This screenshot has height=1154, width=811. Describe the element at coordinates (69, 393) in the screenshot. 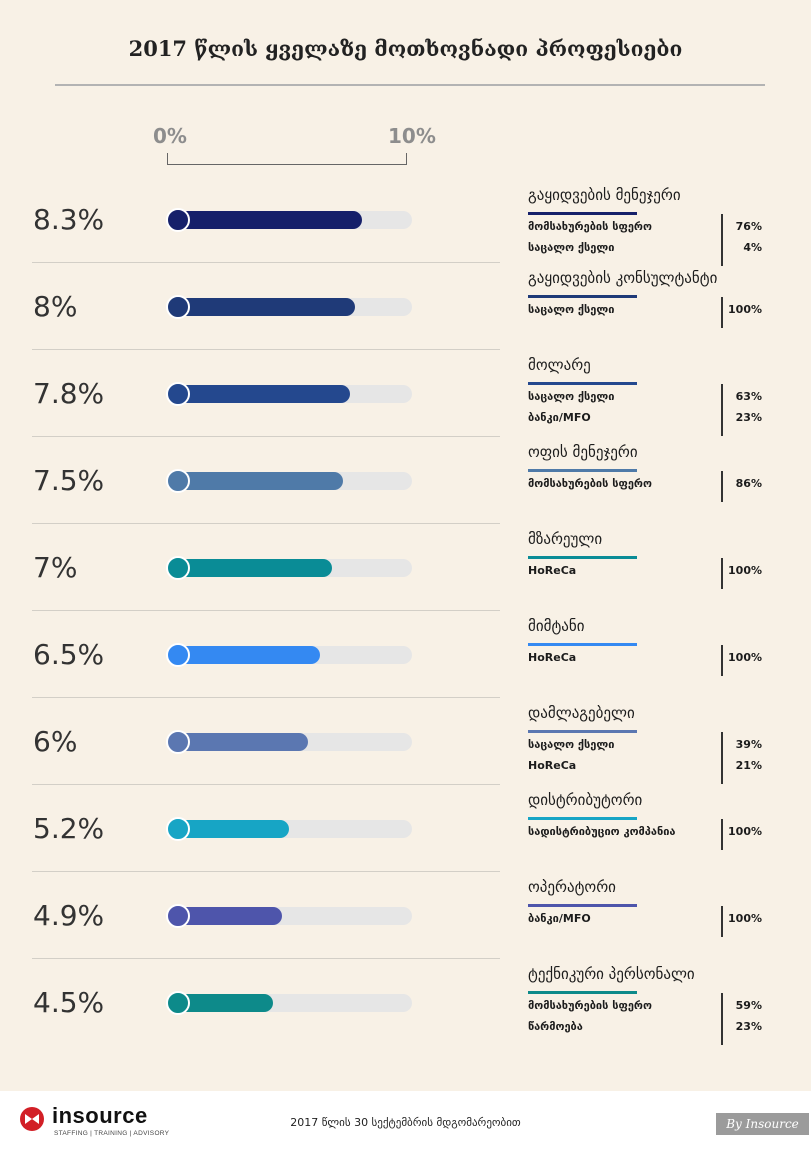

I see `value-label: 7.8%` at that location.